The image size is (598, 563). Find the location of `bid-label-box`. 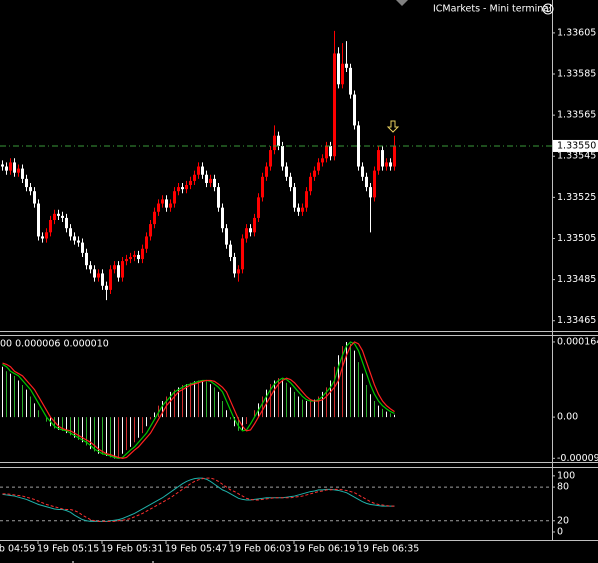

bid-label-box is located at coordinates (575, 145).